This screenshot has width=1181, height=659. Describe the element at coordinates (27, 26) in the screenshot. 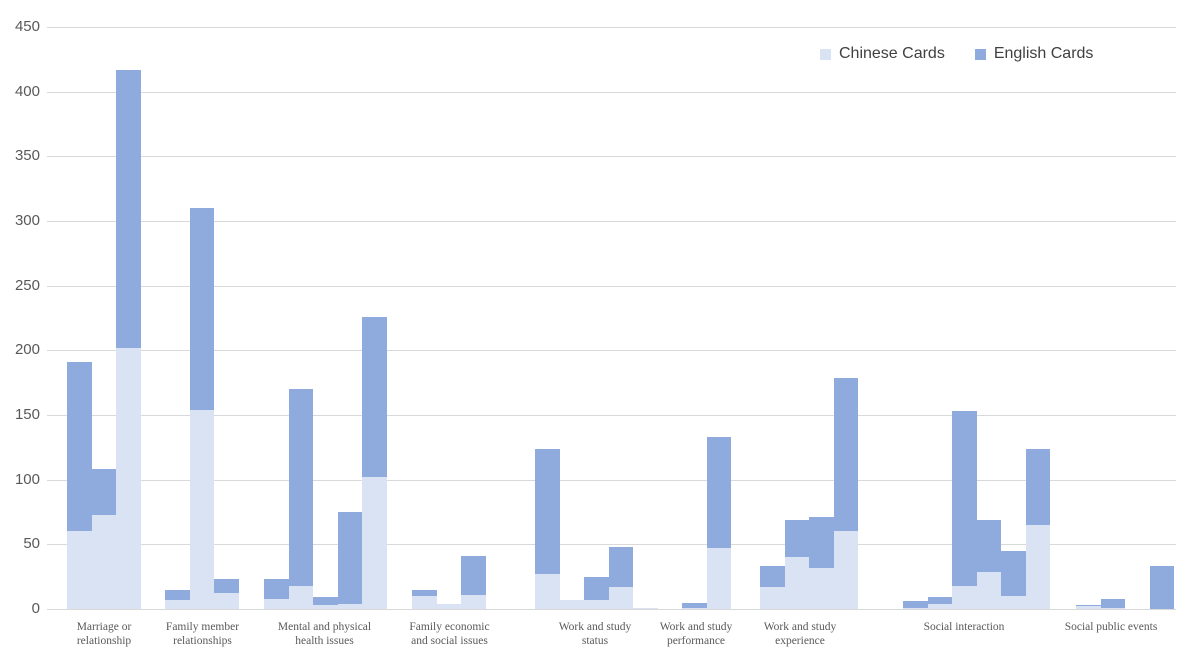

I see `y-axis-tick-label: 450` at that location.